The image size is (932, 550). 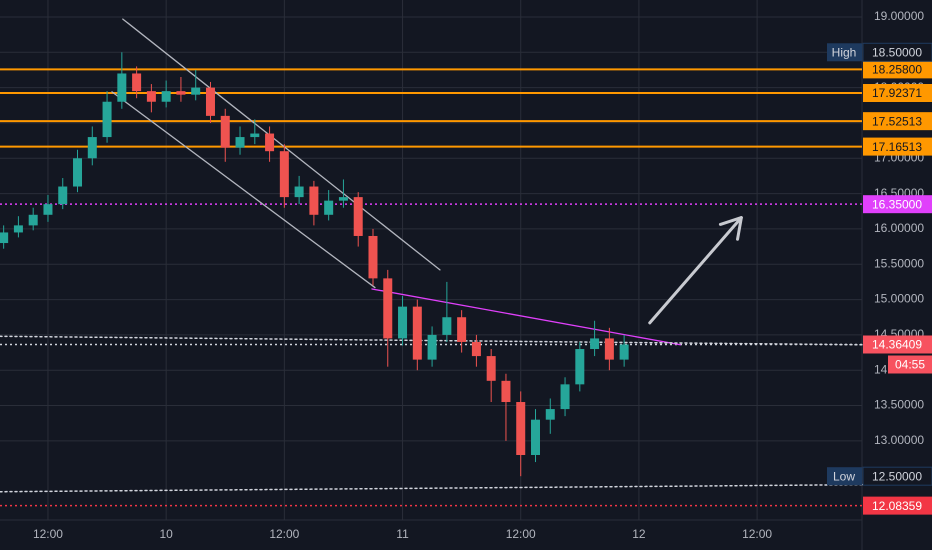 I want to click on price-tag-label: 16.35000, so click(x=897, y=204).